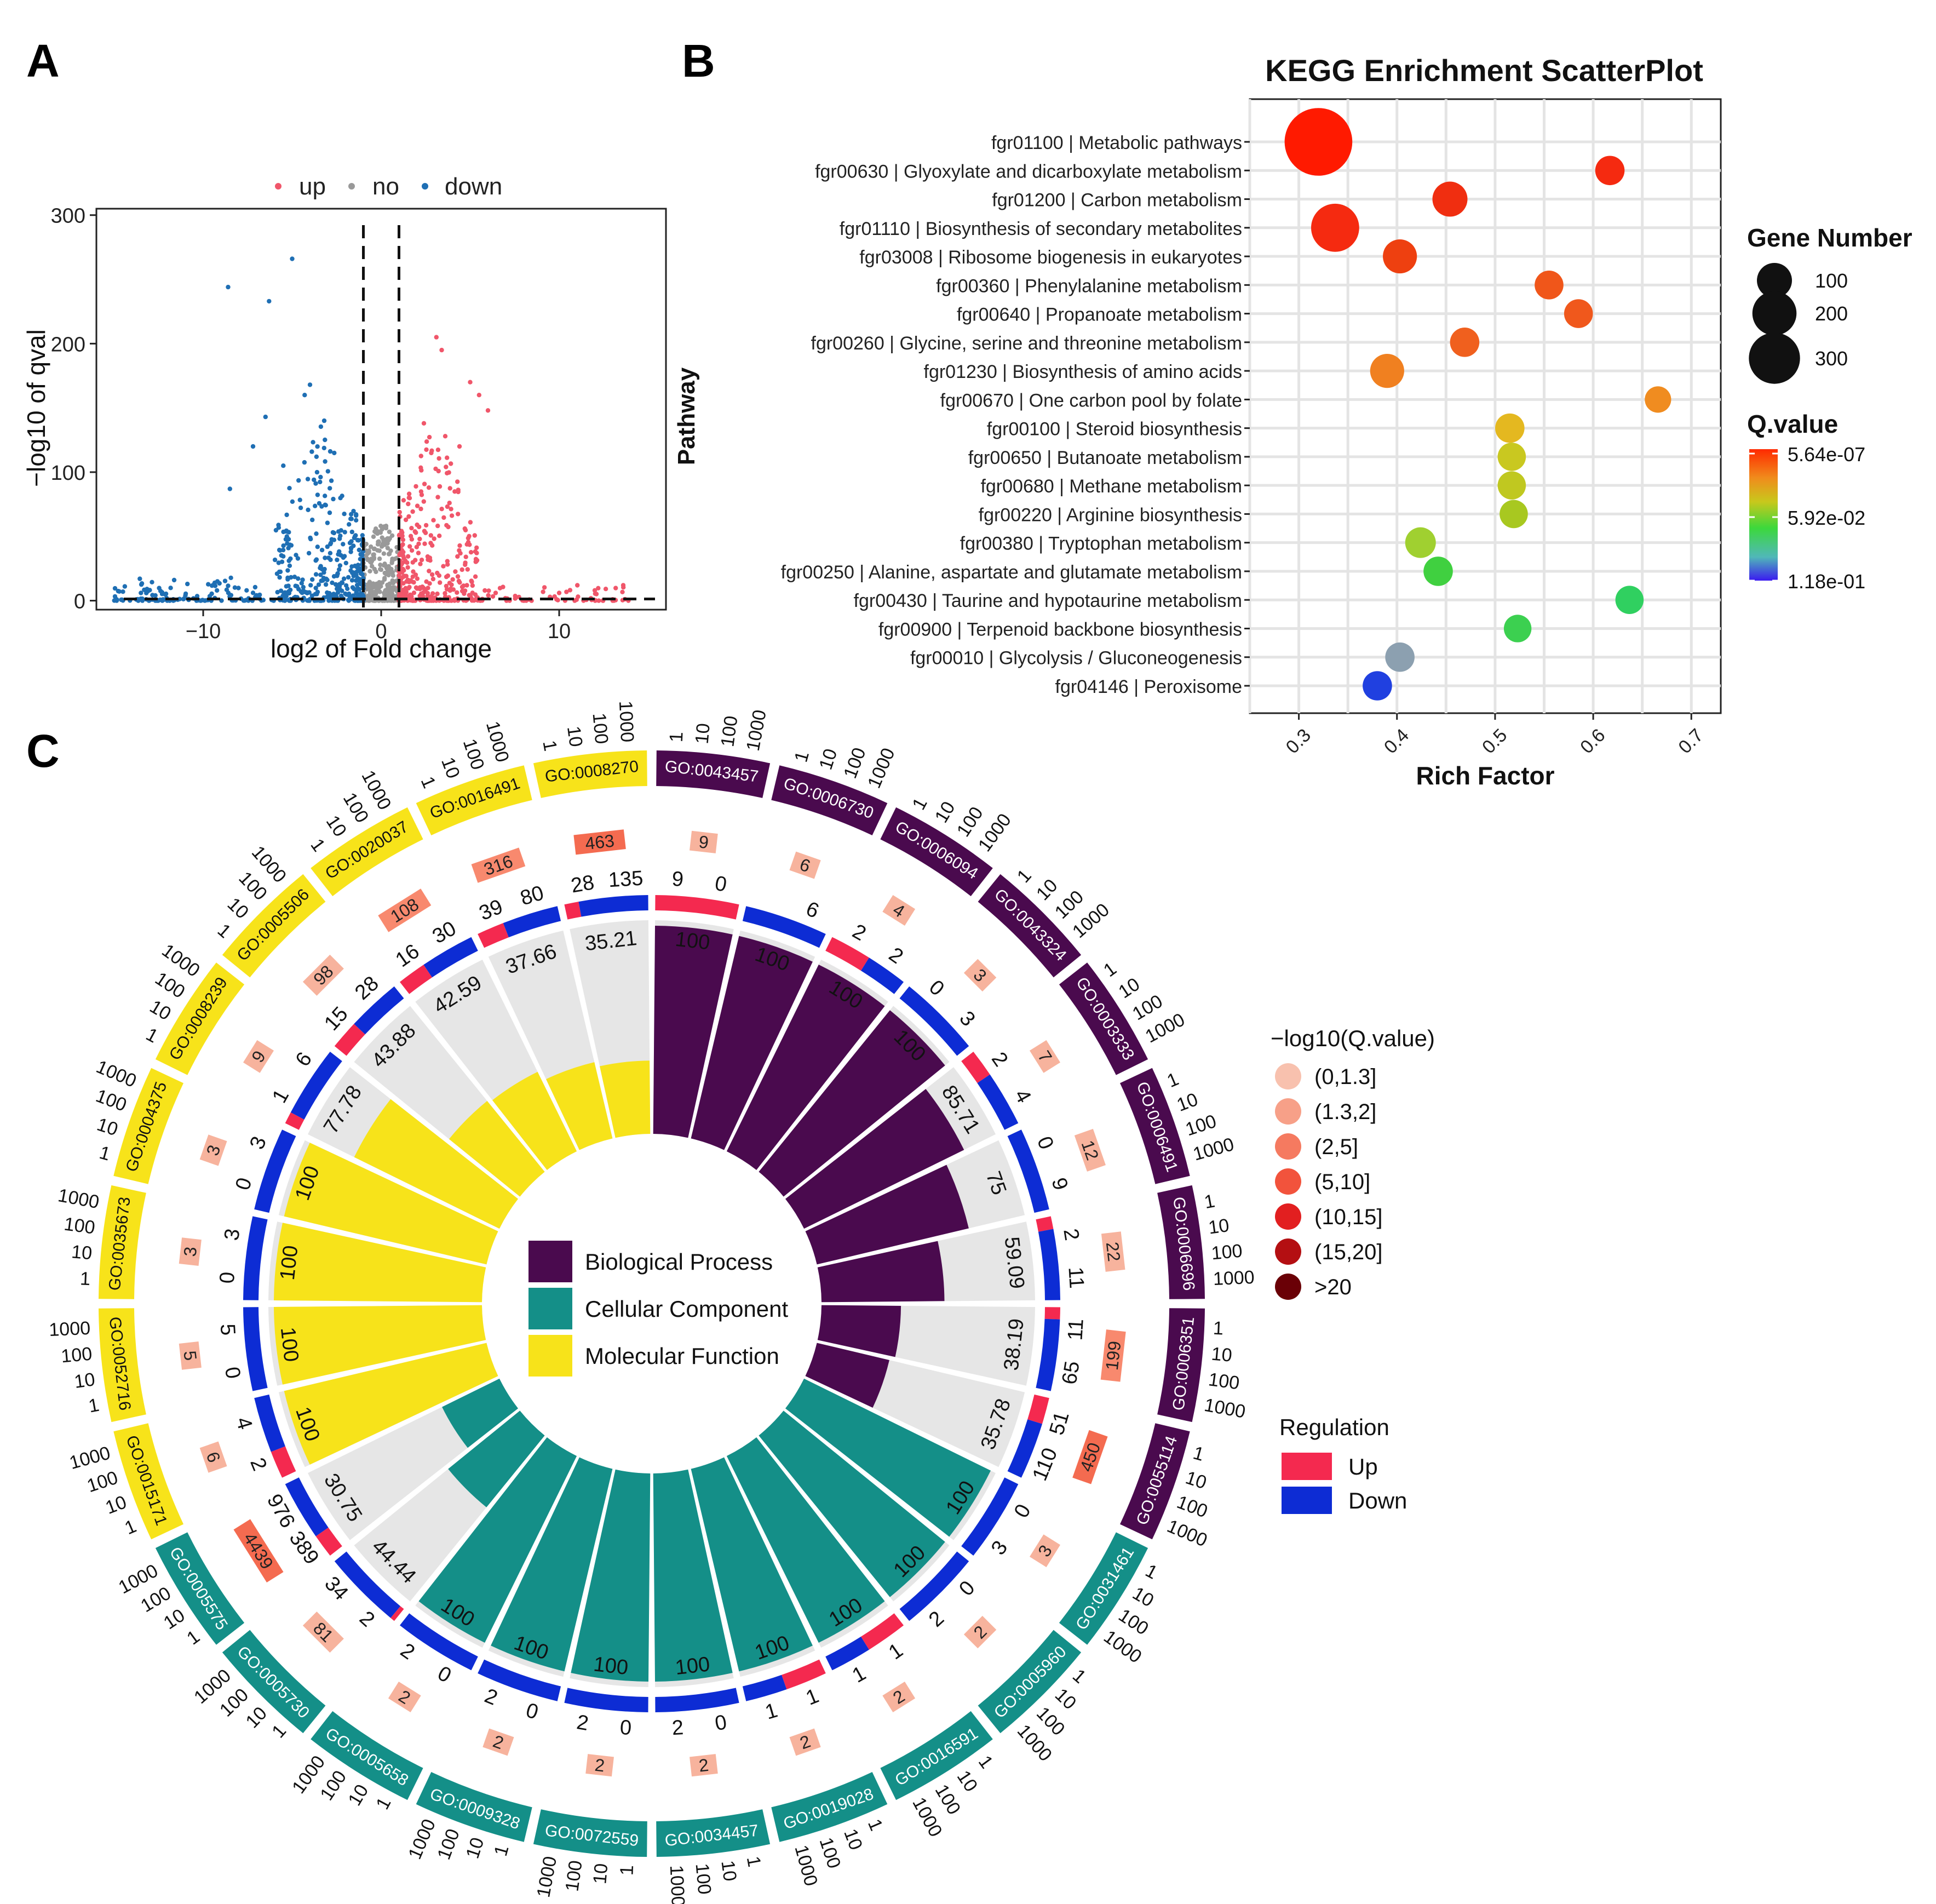 The image size is (1936, 1904). Describe the element at coordinates (1110, 514) in the screenshot. I see `kegg-pathway-label: fgr00220 | Arginine biosynthesis` at that location.